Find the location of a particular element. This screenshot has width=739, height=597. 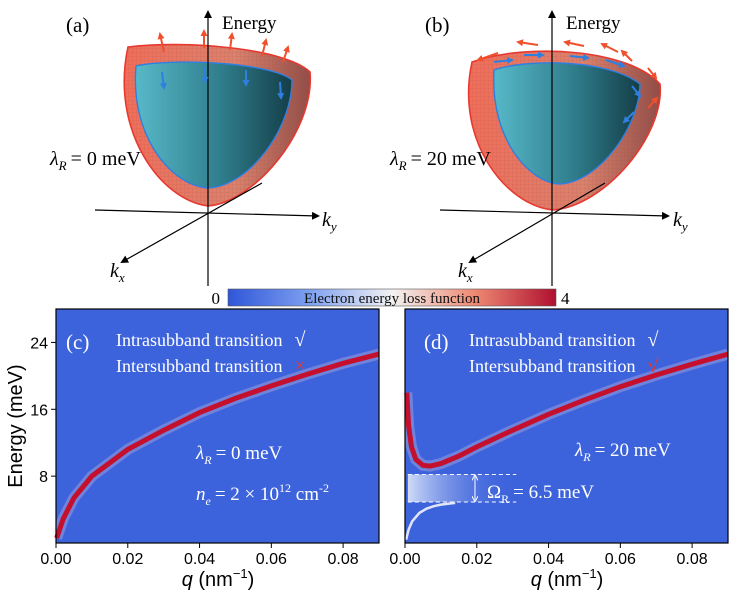

panel-label: (c) is located at coordinates (77, 342).